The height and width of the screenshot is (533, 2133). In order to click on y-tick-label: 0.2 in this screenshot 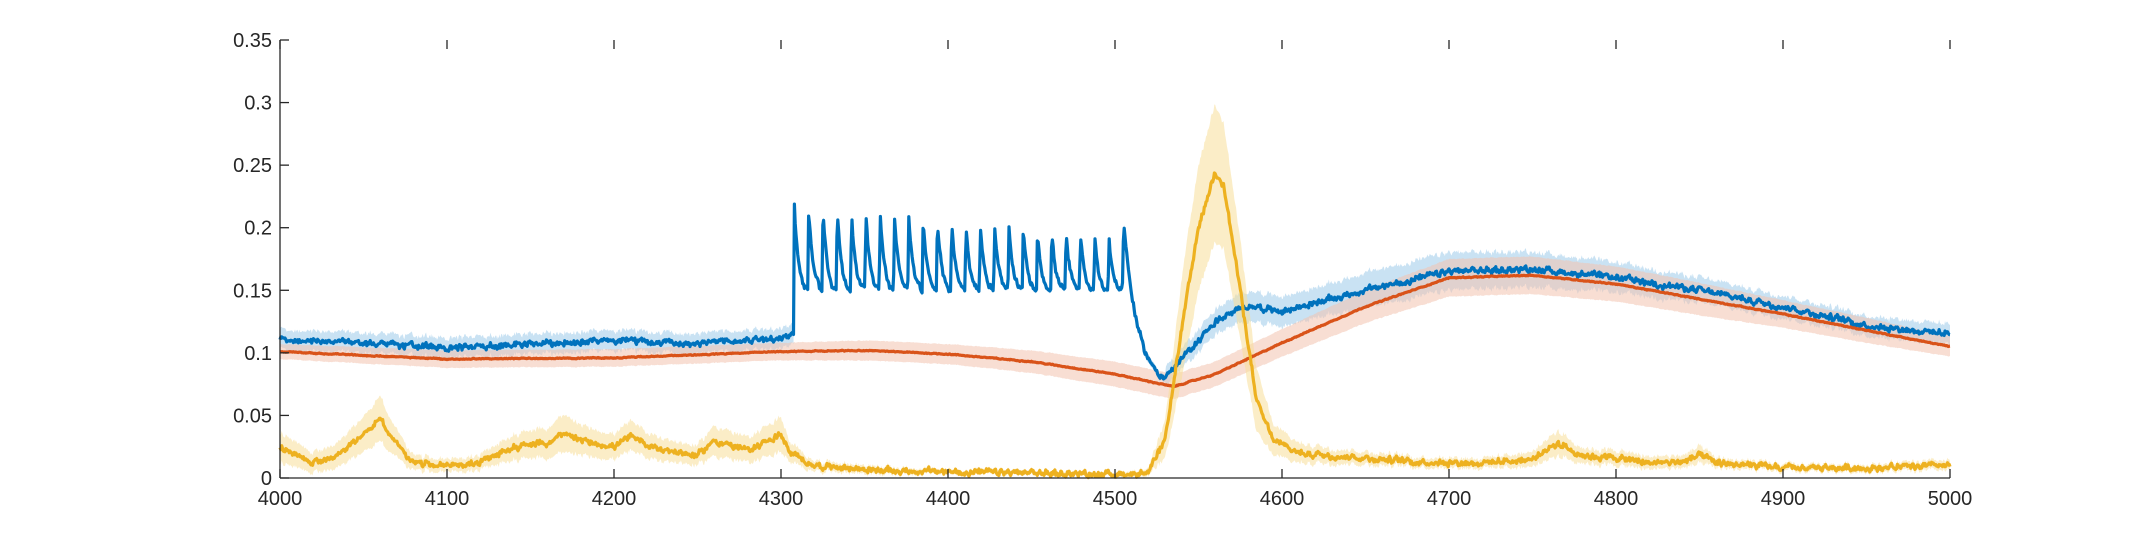, I will do `click(258, 229)`.